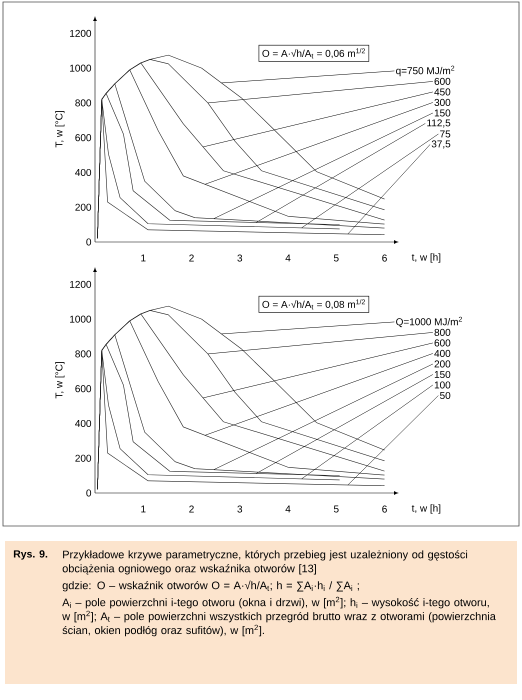  What do you see at coordinates (442, 353) in the screenshot?
I see `annotation: 400` at bounding box center [442, 353].